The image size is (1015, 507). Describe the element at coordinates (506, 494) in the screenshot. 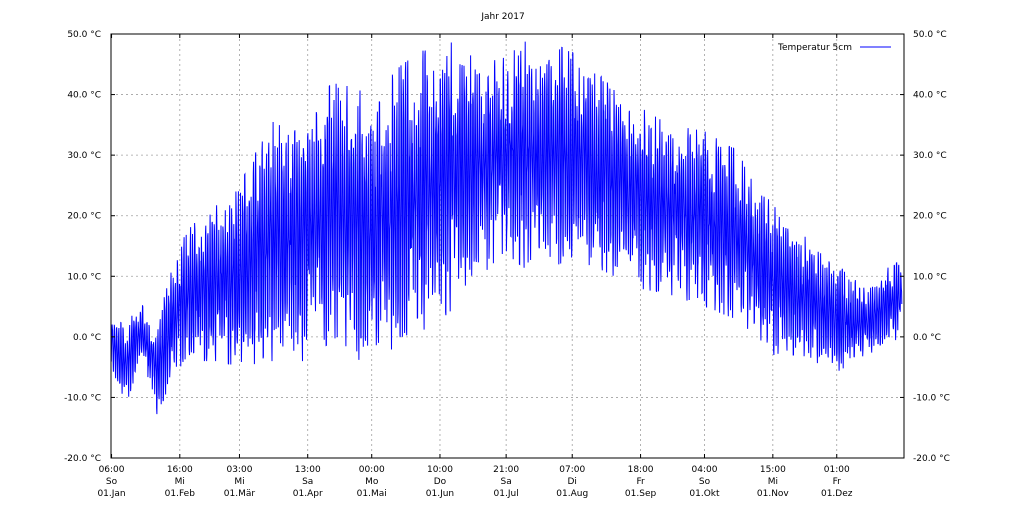

I see `x-tick-label: 01.Jul` at that location.